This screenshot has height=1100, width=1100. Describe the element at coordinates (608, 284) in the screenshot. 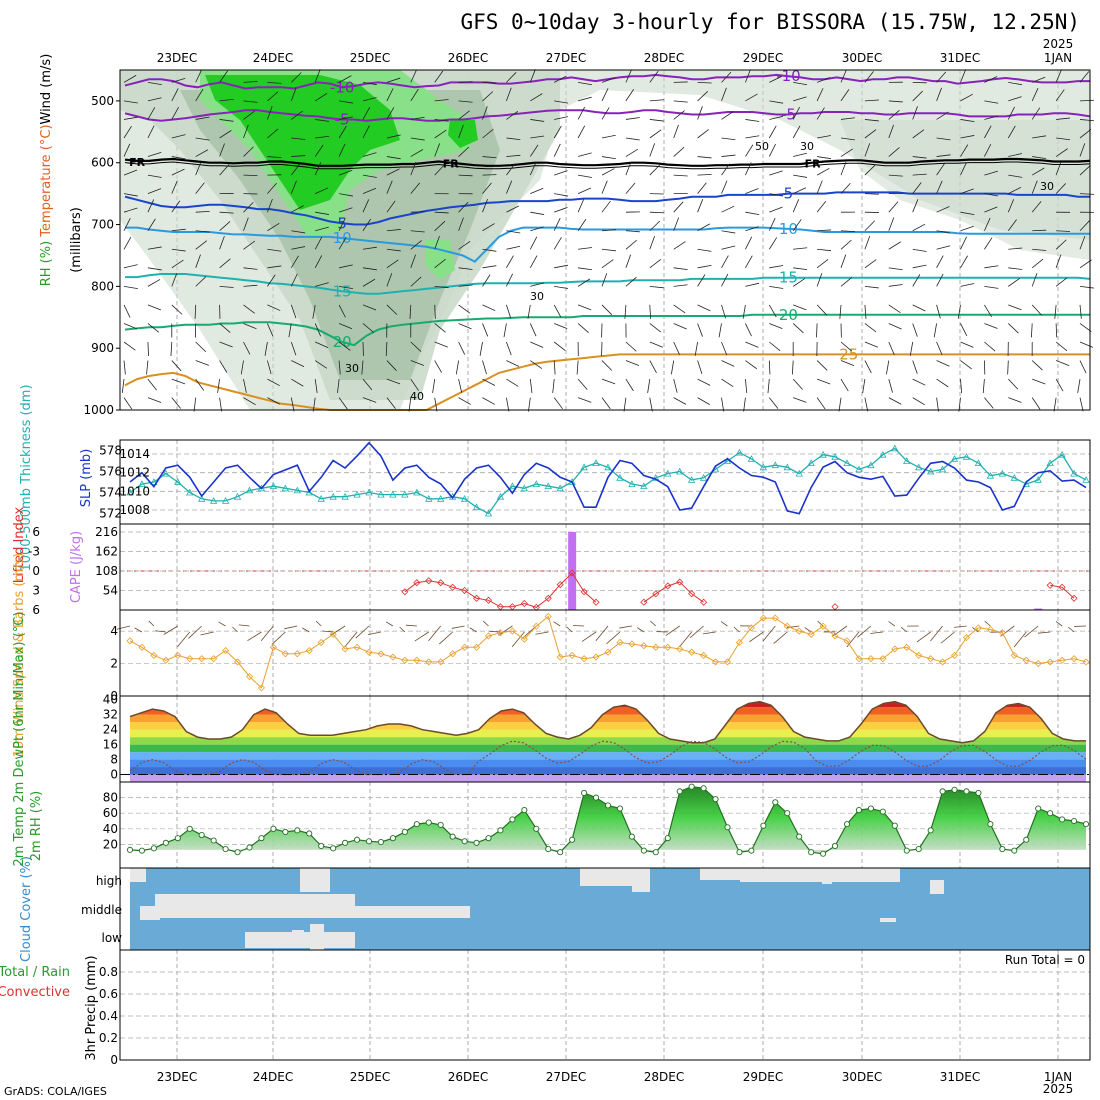

I see `temperature-contour-line` at that location.